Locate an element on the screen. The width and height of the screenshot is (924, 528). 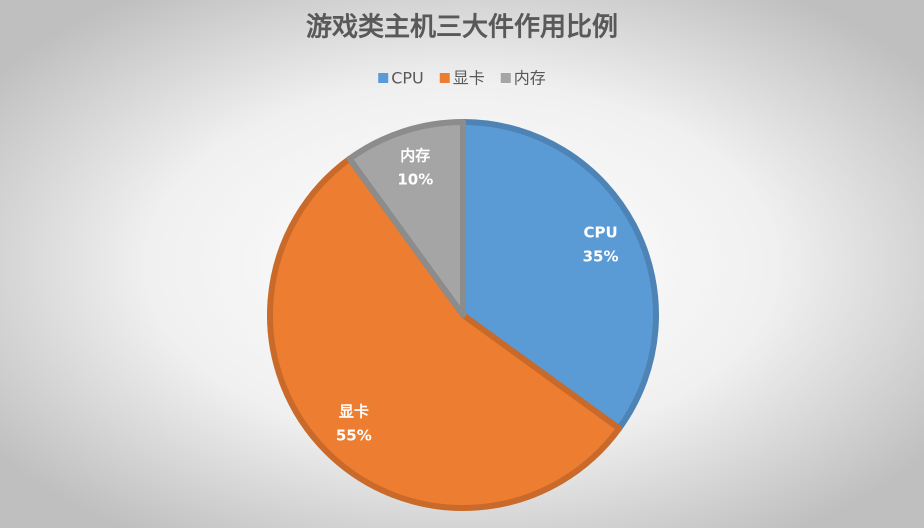
slice-category-label: 显卡 is located at coordinates (354, 412).